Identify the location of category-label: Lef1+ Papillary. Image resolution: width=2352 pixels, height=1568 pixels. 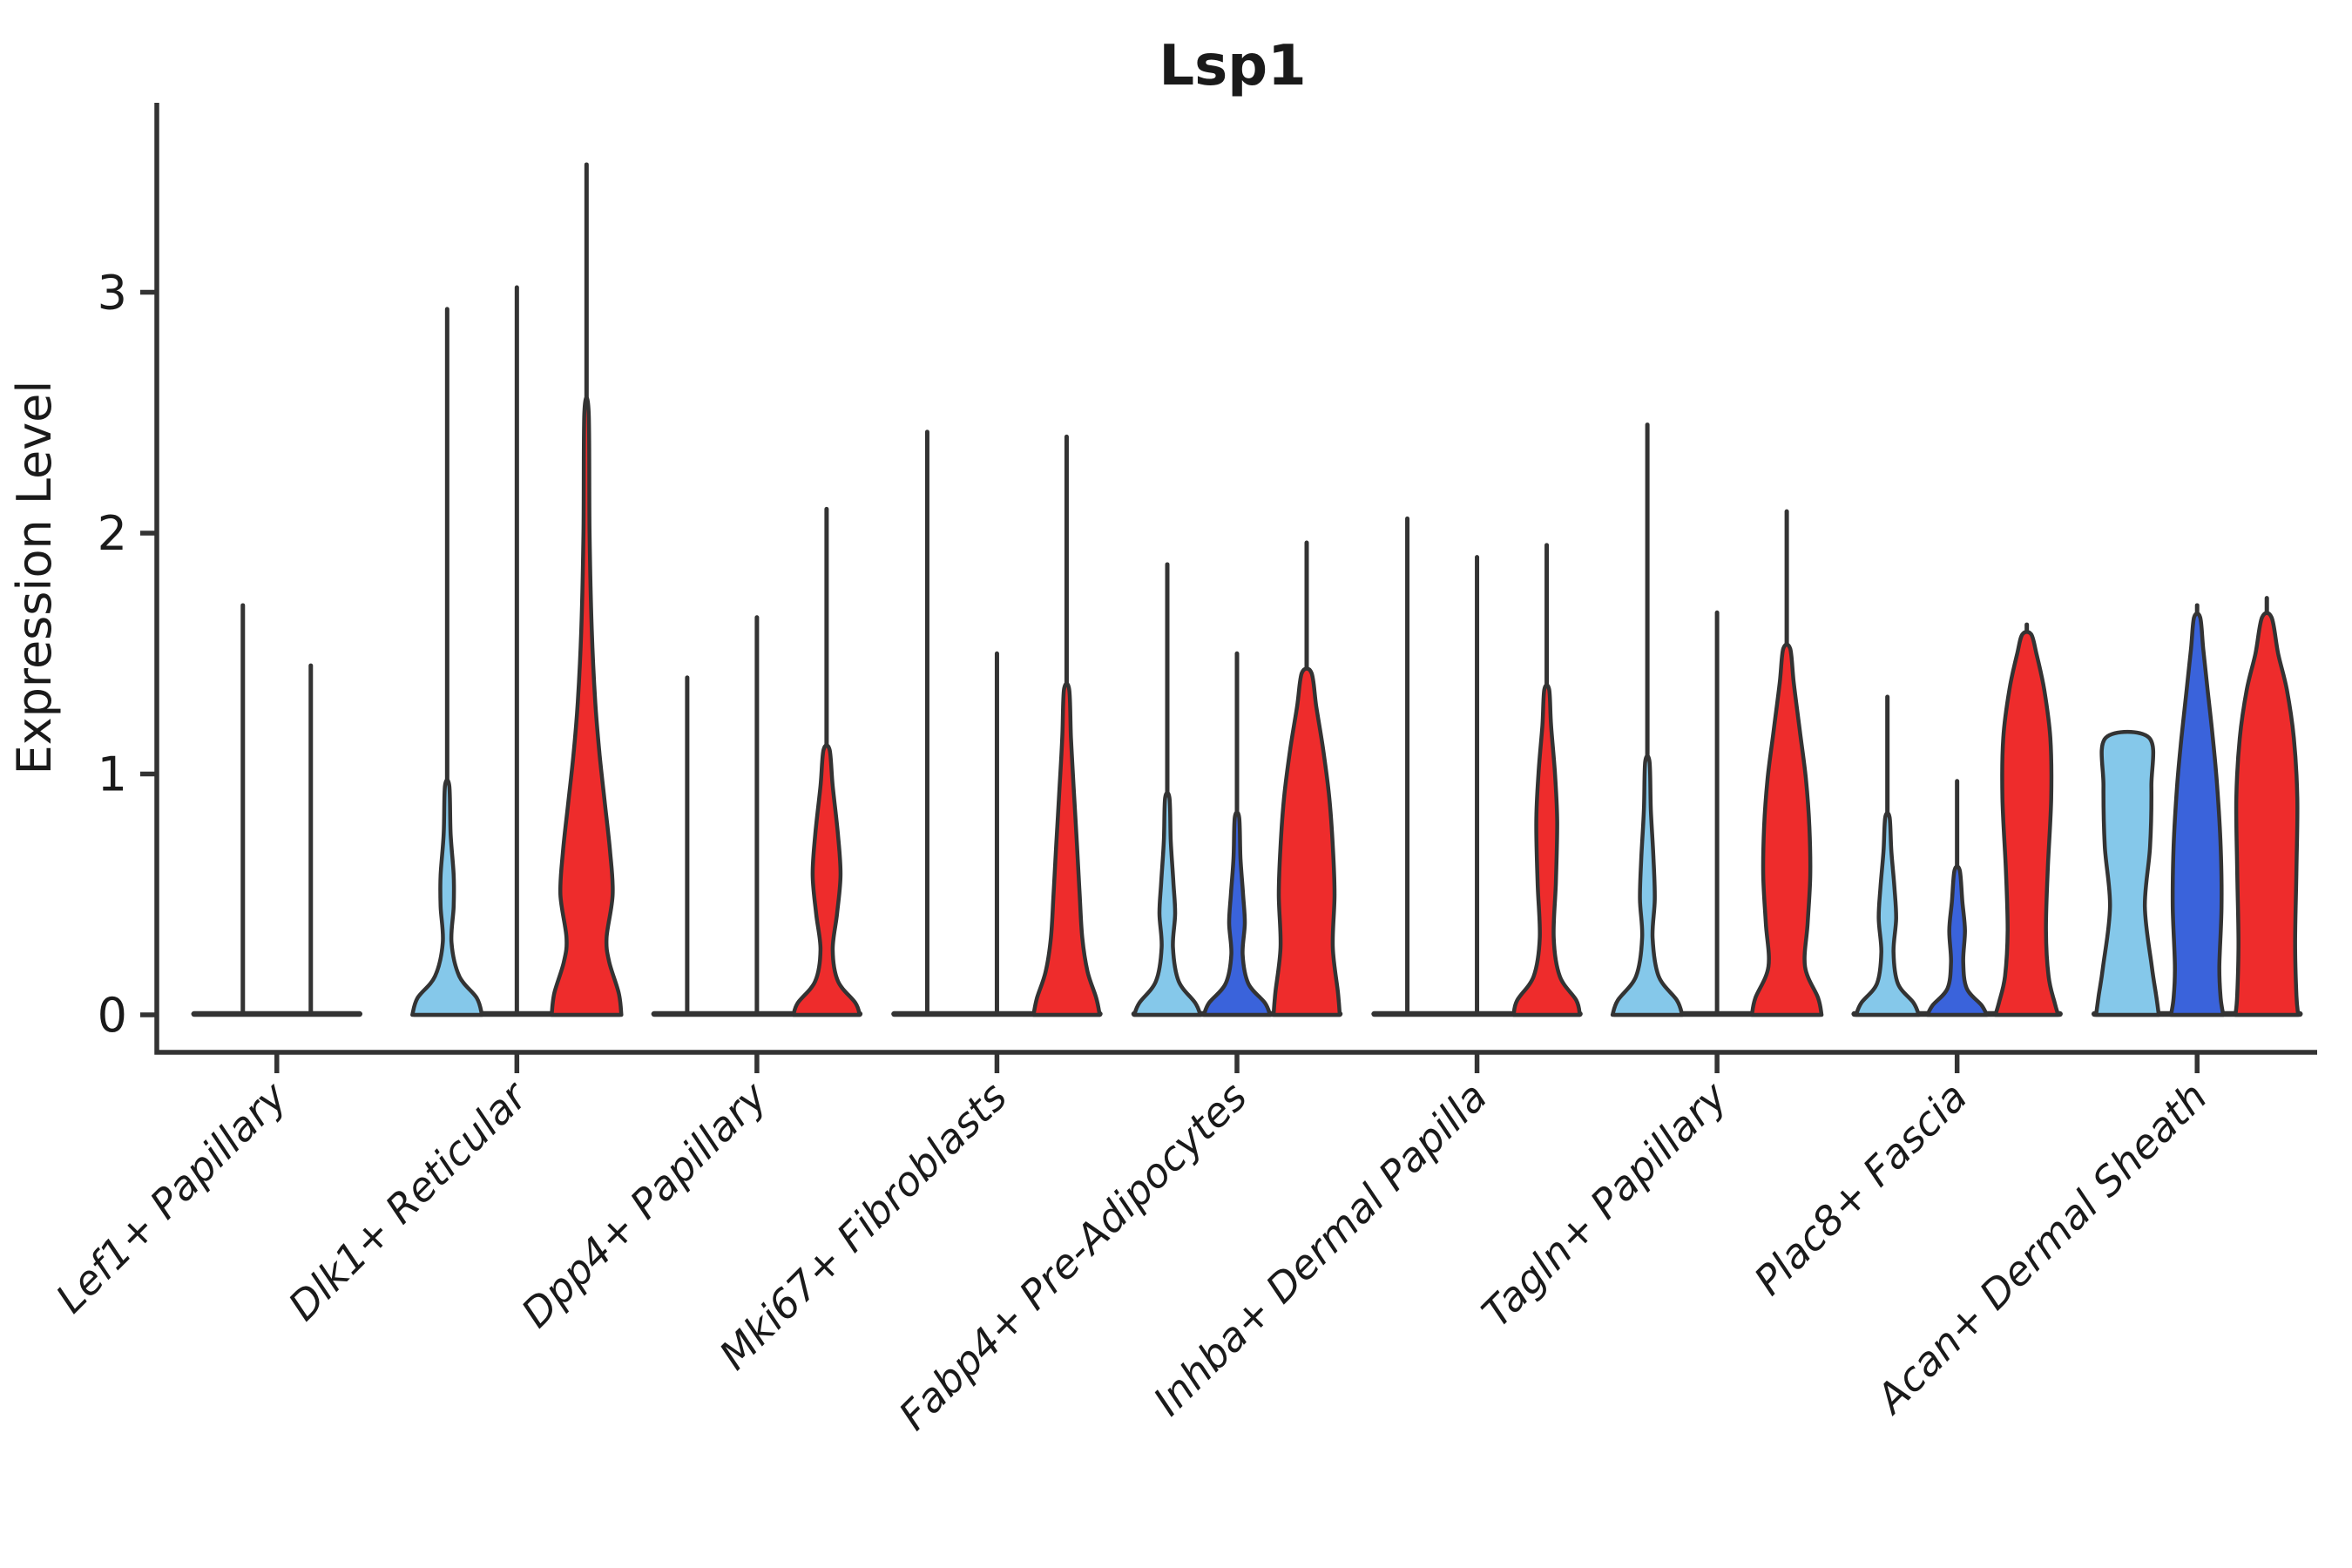
(172, 1196).